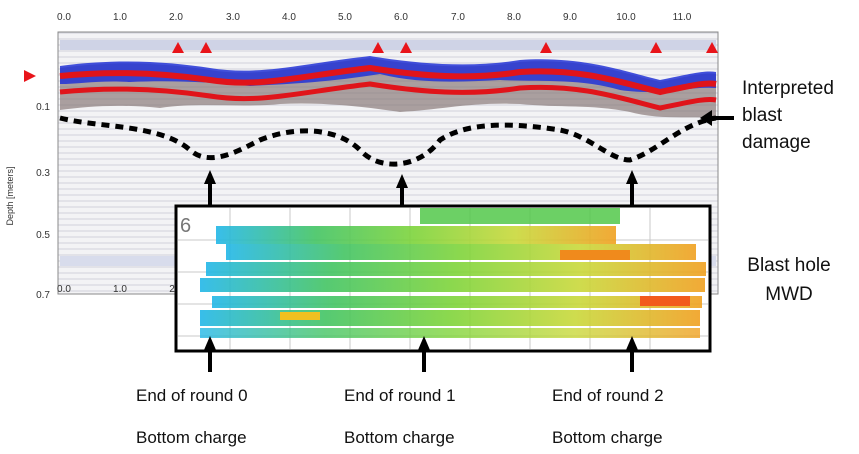 The image size is (859, 454). Describe the element at coordinates (43, 235) in the screenshot. I see `depth-tick: 0.5` at that location.